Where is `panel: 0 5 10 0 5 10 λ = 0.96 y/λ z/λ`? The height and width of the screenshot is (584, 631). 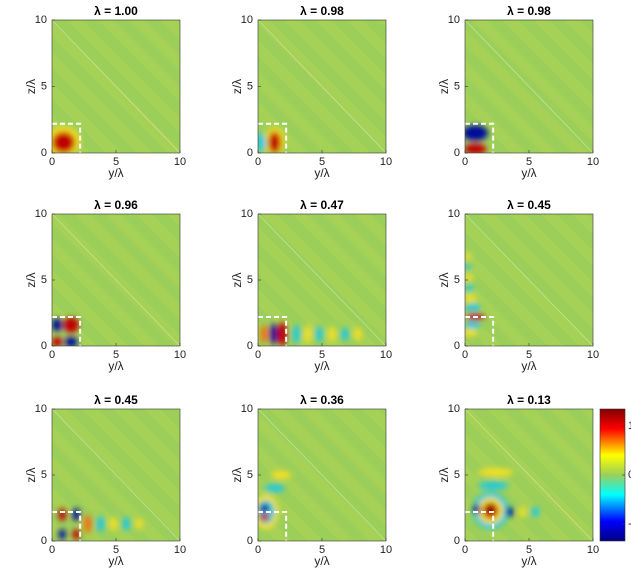
panel: 0 5 10 0 5 10 λ = 0.96 y/λ z/λ is located at coordinates (105, 285).